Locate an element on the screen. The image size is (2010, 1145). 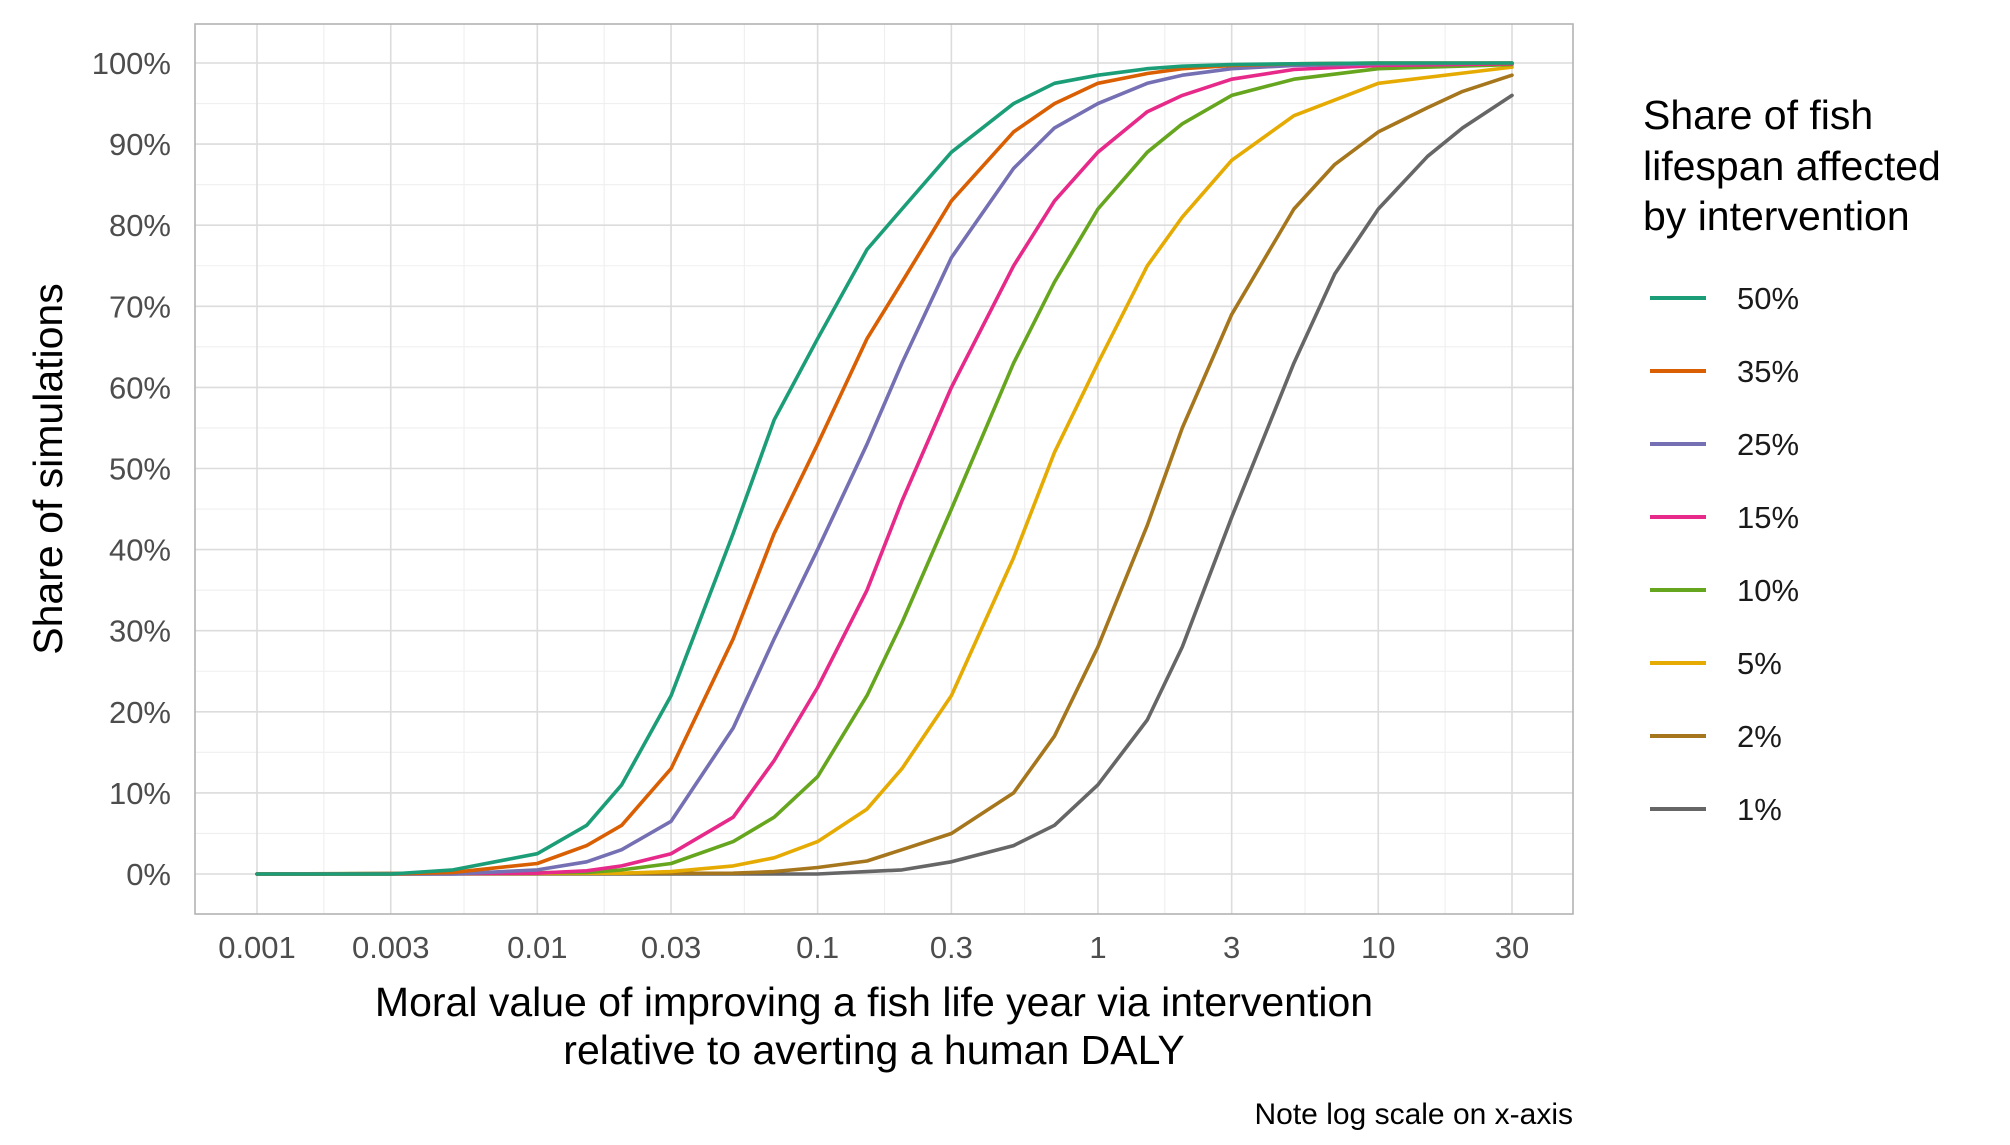
legend-label: 15% is located at coordinates (1768, 517).